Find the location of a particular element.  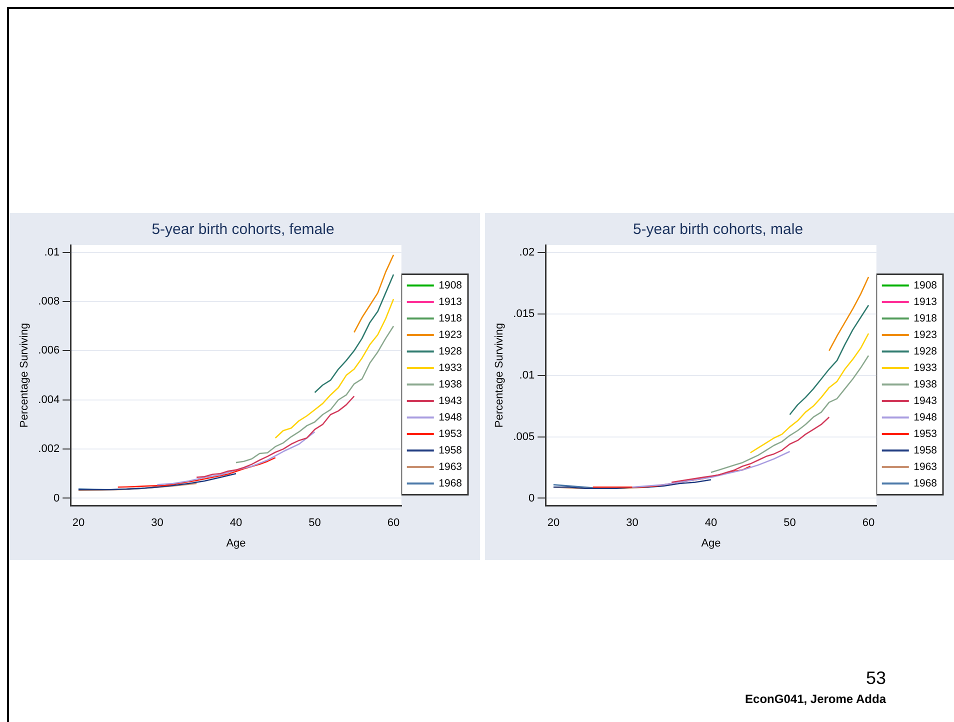

chart-title: 5-year birth cohorts, male is located at coordinates (718, 229).